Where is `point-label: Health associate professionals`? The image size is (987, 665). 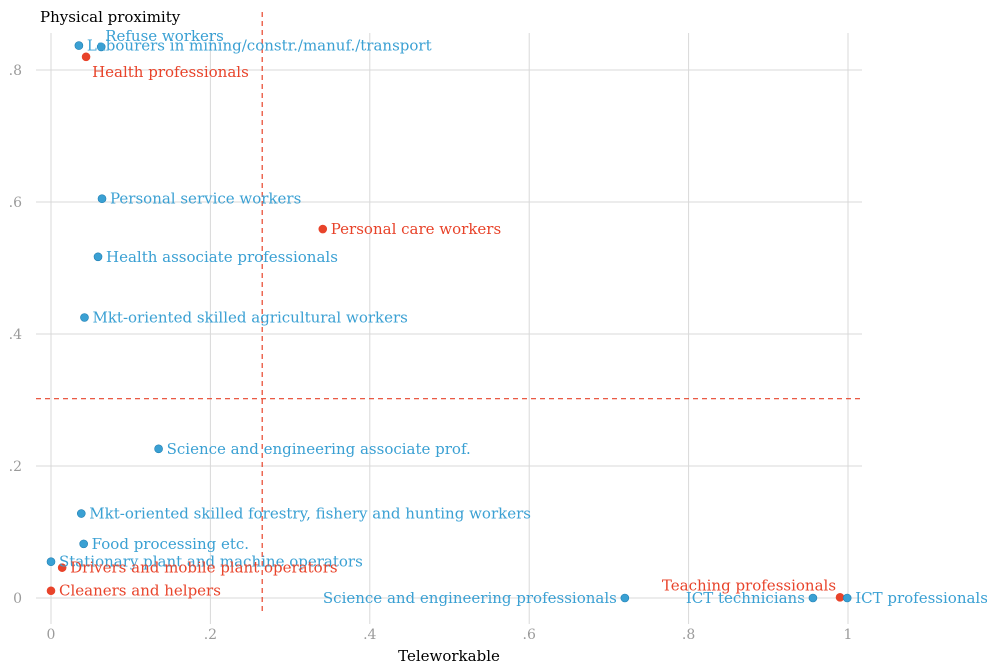
point-label: Health associate professionals is located at coordinates (222, 257).